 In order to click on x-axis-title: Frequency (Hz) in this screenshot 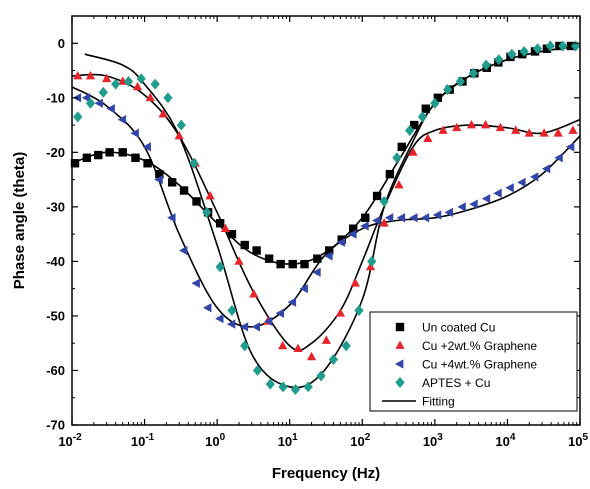, I will do `click(326, 473)`.